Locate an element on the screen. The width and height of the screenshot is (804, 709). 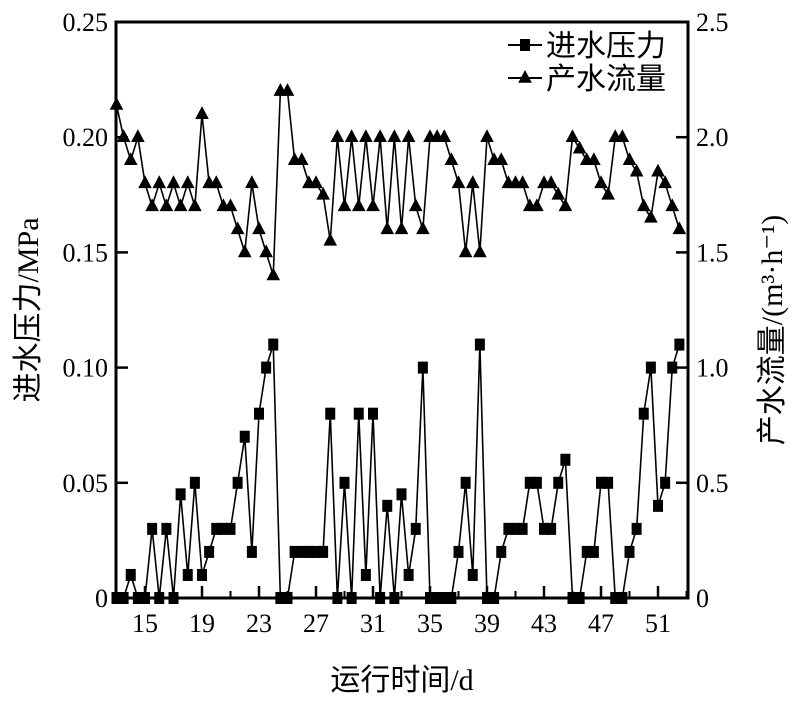
x-tick-label: 43 is located at coordinates (544, 623).